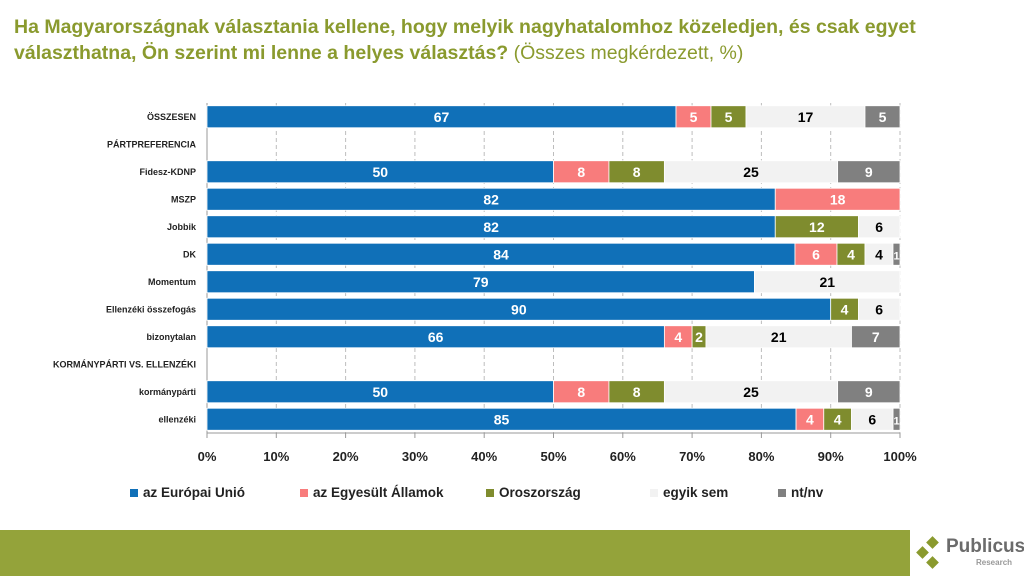  I want to click on x-tick-label: 30%, so click(415, 456).